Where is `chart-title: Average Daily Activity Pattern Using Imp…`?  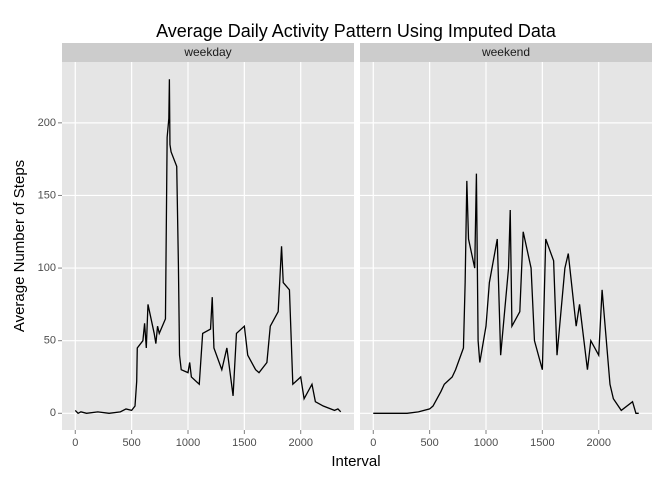
chart-title: Average Daily Activity Pattern Using Imp… is located at coordinates (356, 31).